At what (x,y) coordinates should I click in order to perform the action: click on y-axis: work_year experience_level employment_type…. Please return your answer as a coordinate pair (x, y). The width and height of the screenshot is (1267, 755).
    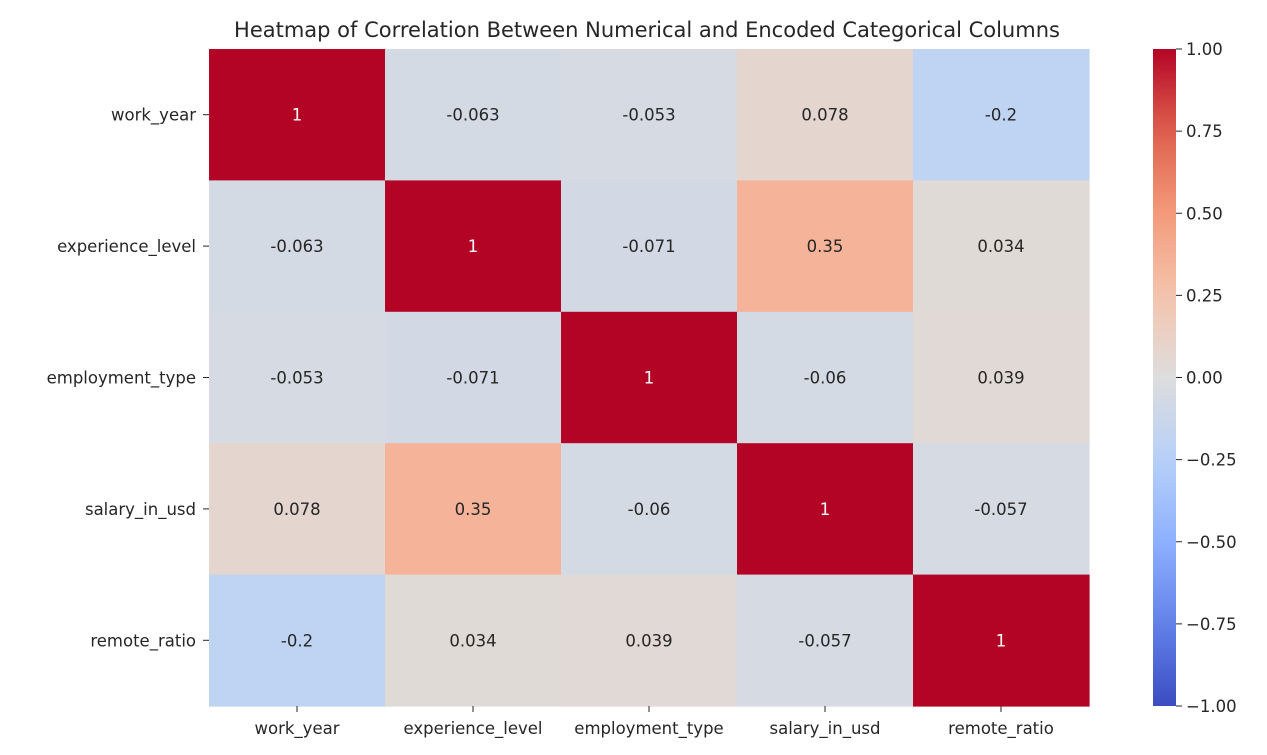
    Looking at the image, I should click on (128, 378).